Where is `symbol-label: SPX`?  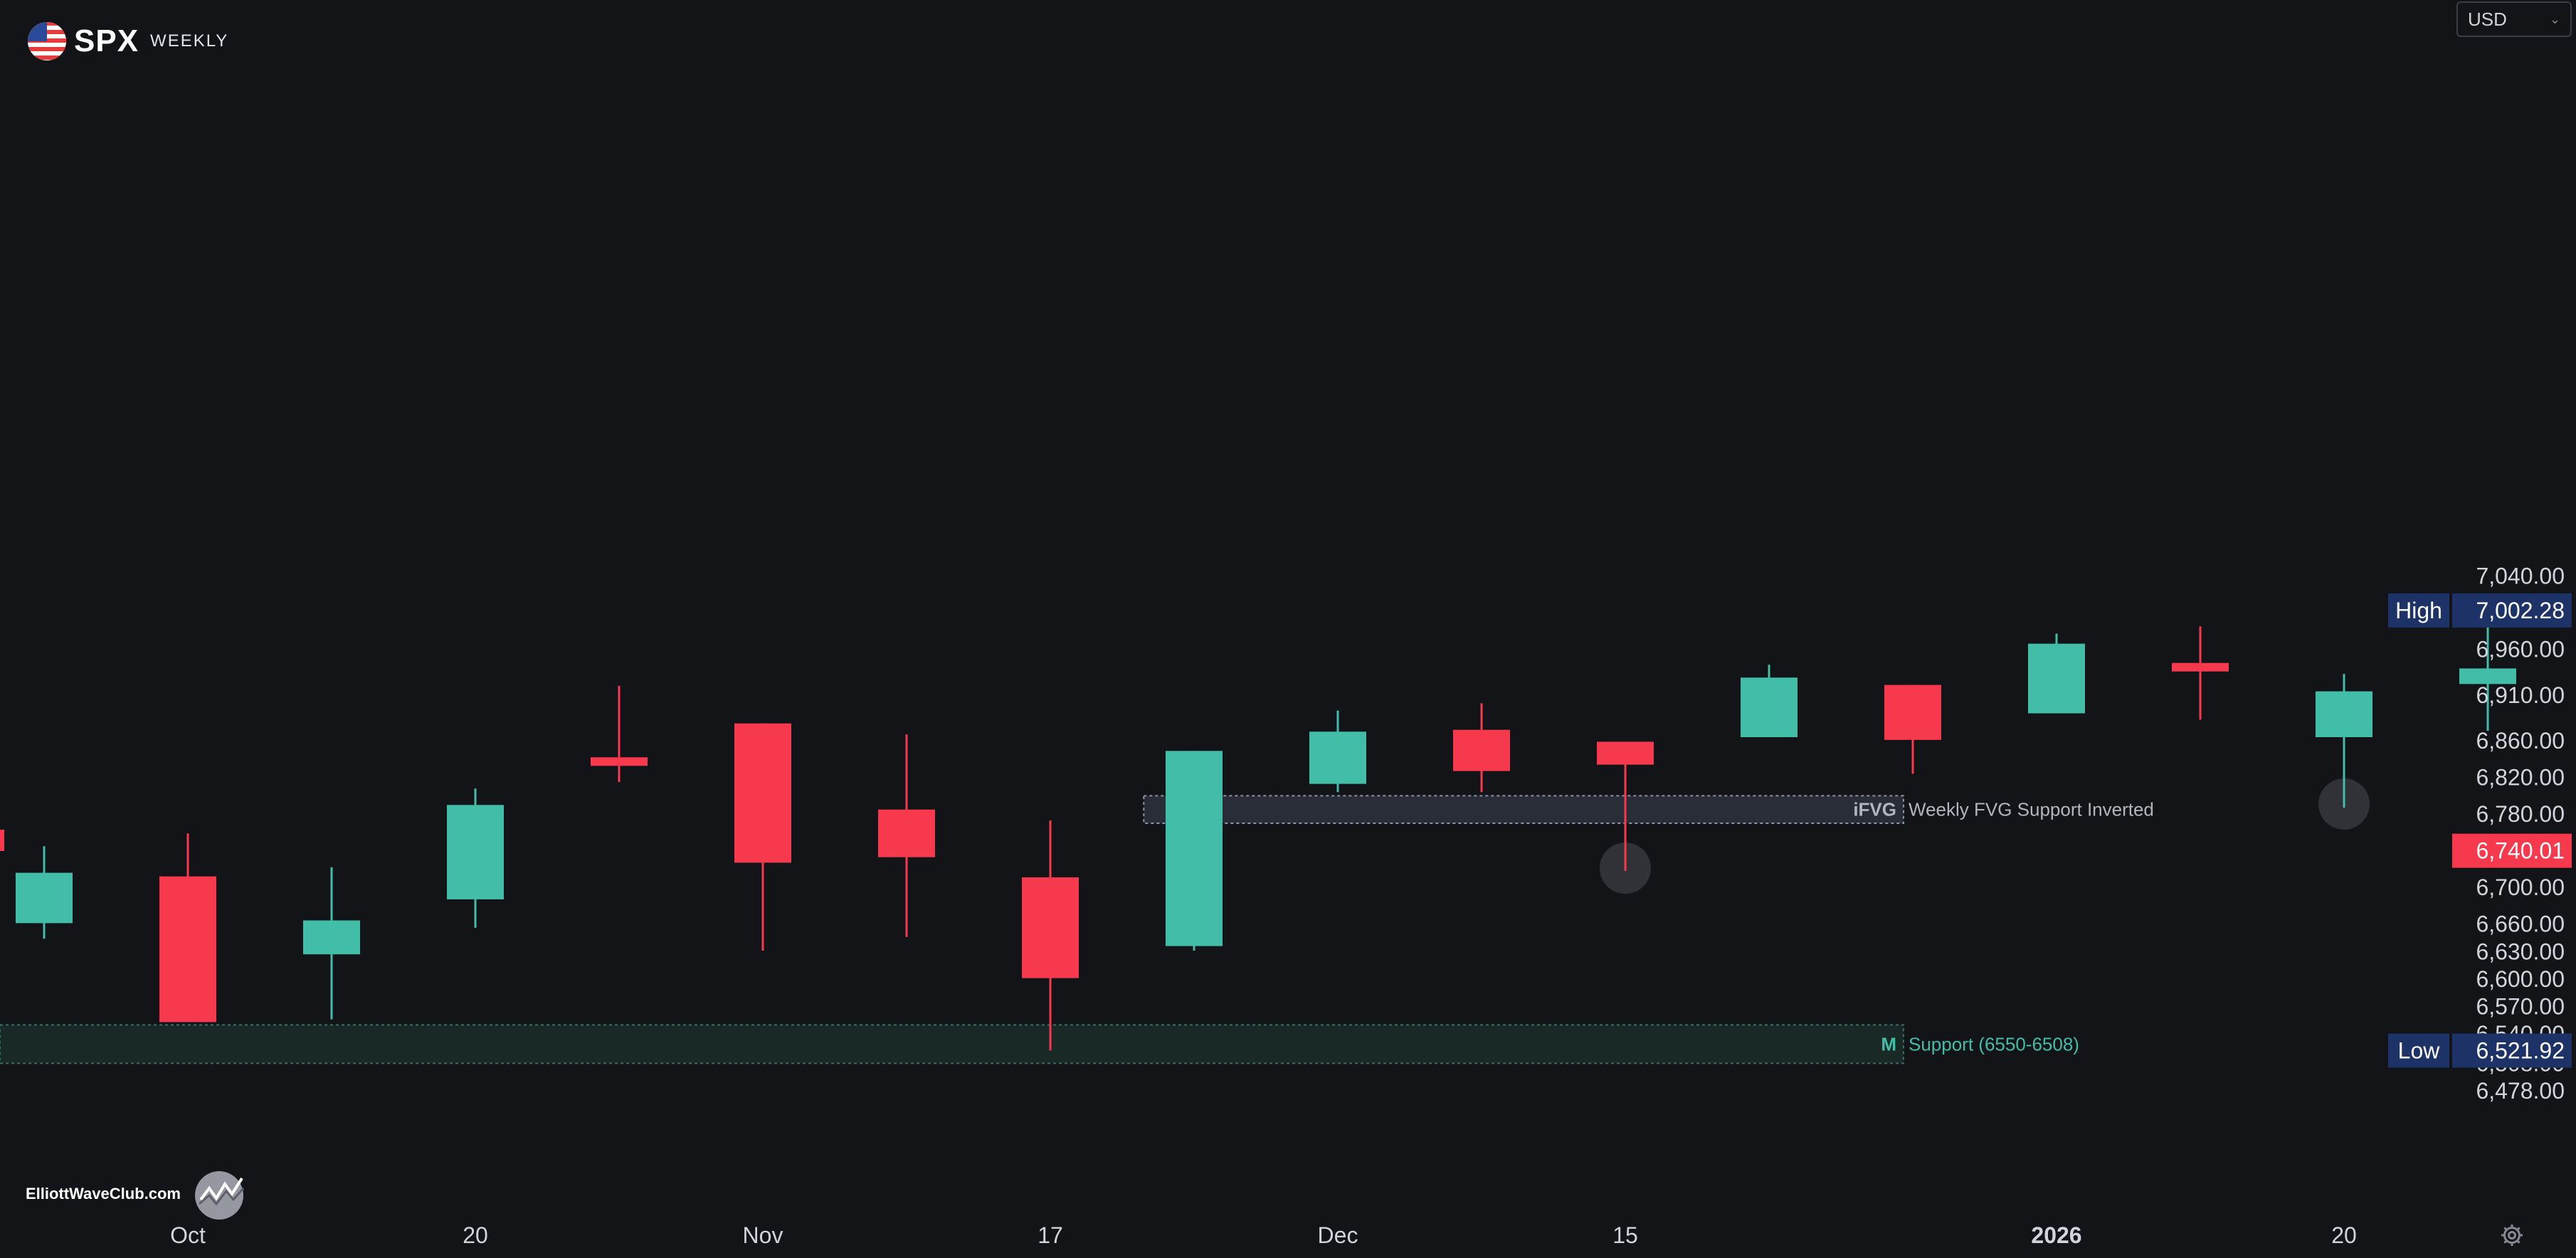
symbol-label: SPX is located at coordinates (106, 40).